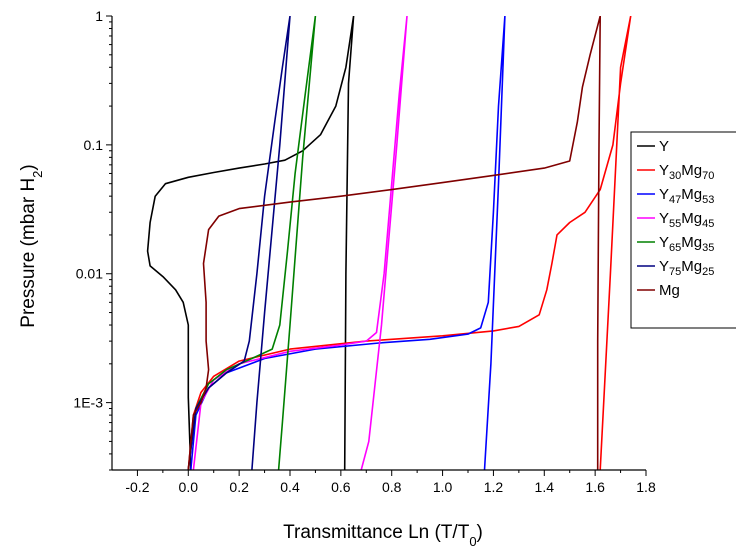 This screenshot has width=736, height=552. What do you see at coordinates (686, 244) in the screenshot?
I see `legend-entry: Y65Mg35` at bounding box center [686, 244].